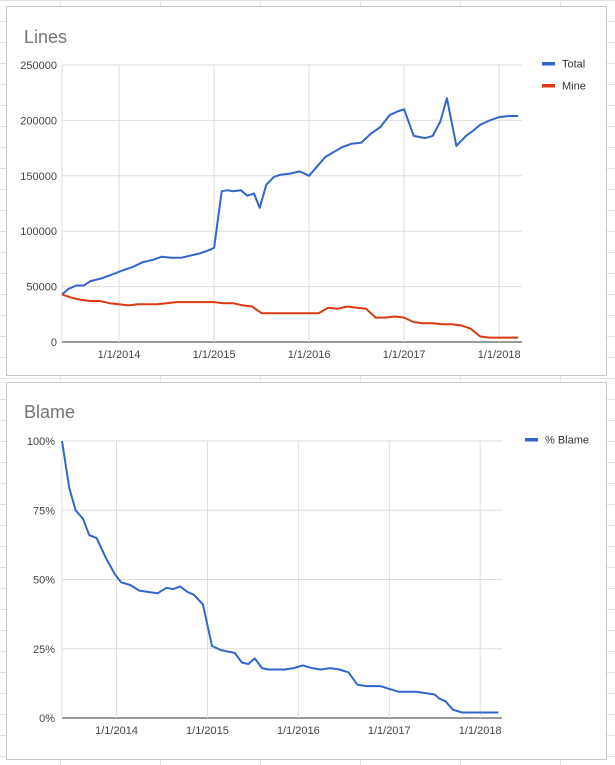  I want to click on y-tick-label: 250000, so click(38, 66).